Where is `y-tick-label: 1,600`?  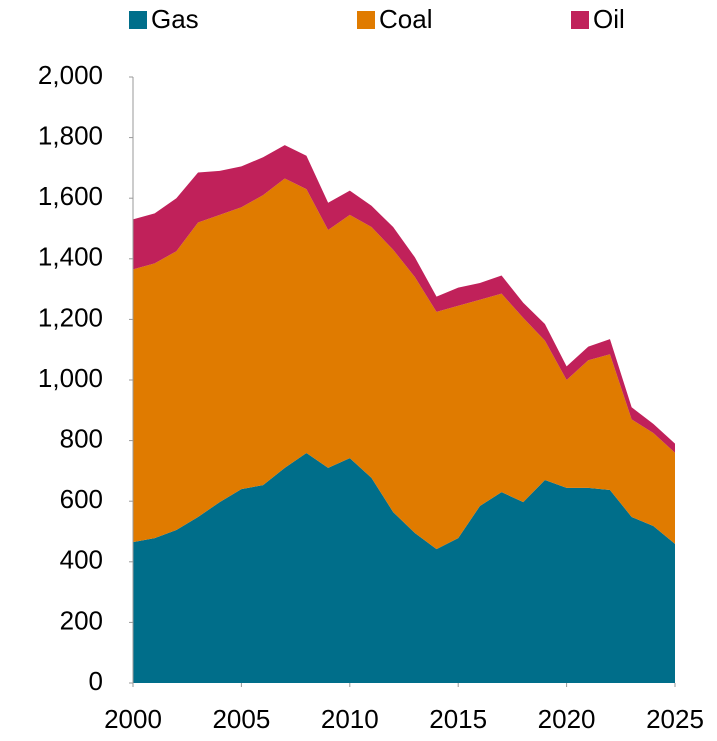 y-tick-label: 1,600 is located at coordinates (70, 196).